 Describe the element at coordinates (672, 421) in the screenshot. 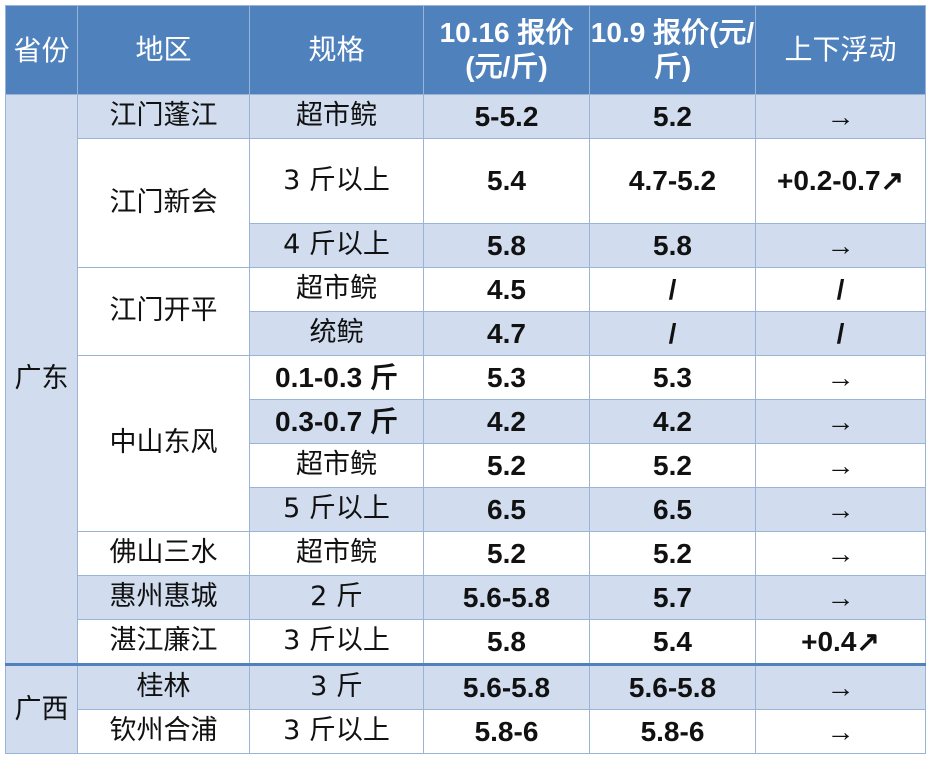

I see `price-prev-cell: 4.2` at that location.